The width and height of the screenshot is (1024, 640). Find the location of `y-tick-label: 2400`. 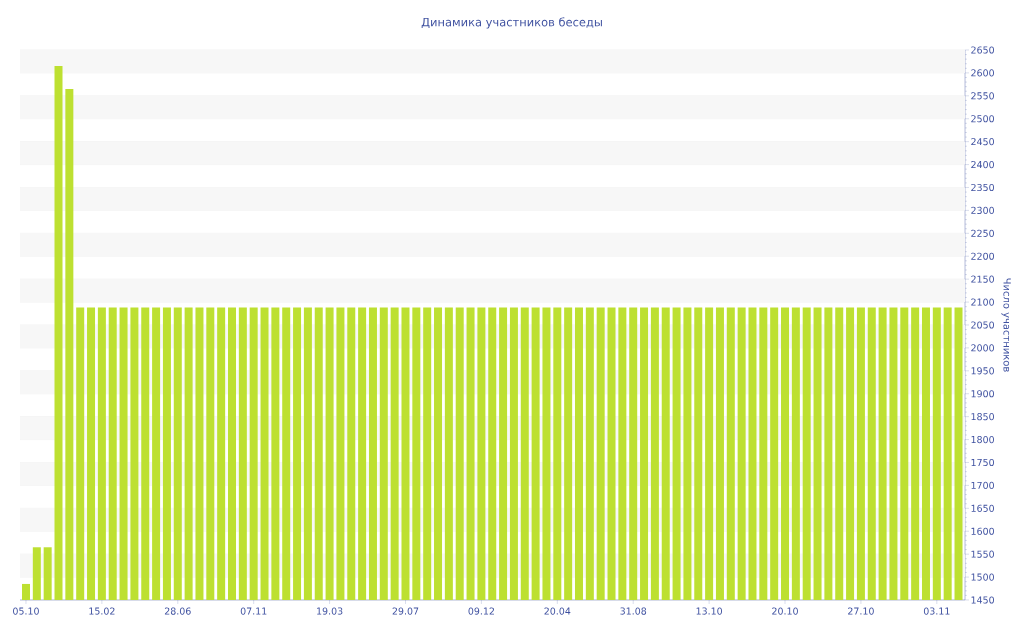

y-tick-label: 2400 is located at coordinates (982, 164).